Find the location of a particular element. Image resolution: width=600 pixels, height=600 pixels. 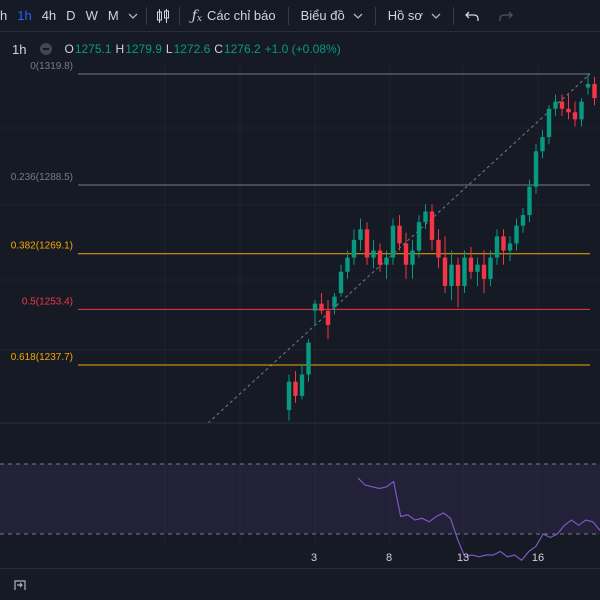

timeframe-1h: 1h is located at coordinates (24, 15).